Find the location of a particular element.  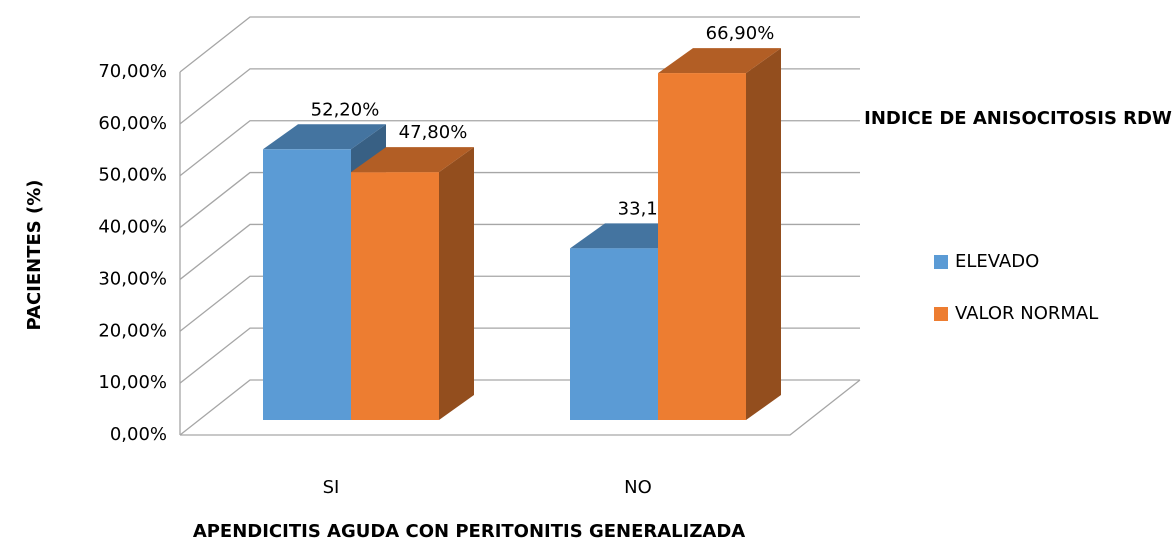

y-tick-label: 40,00% is located at coordinates (132, 227).